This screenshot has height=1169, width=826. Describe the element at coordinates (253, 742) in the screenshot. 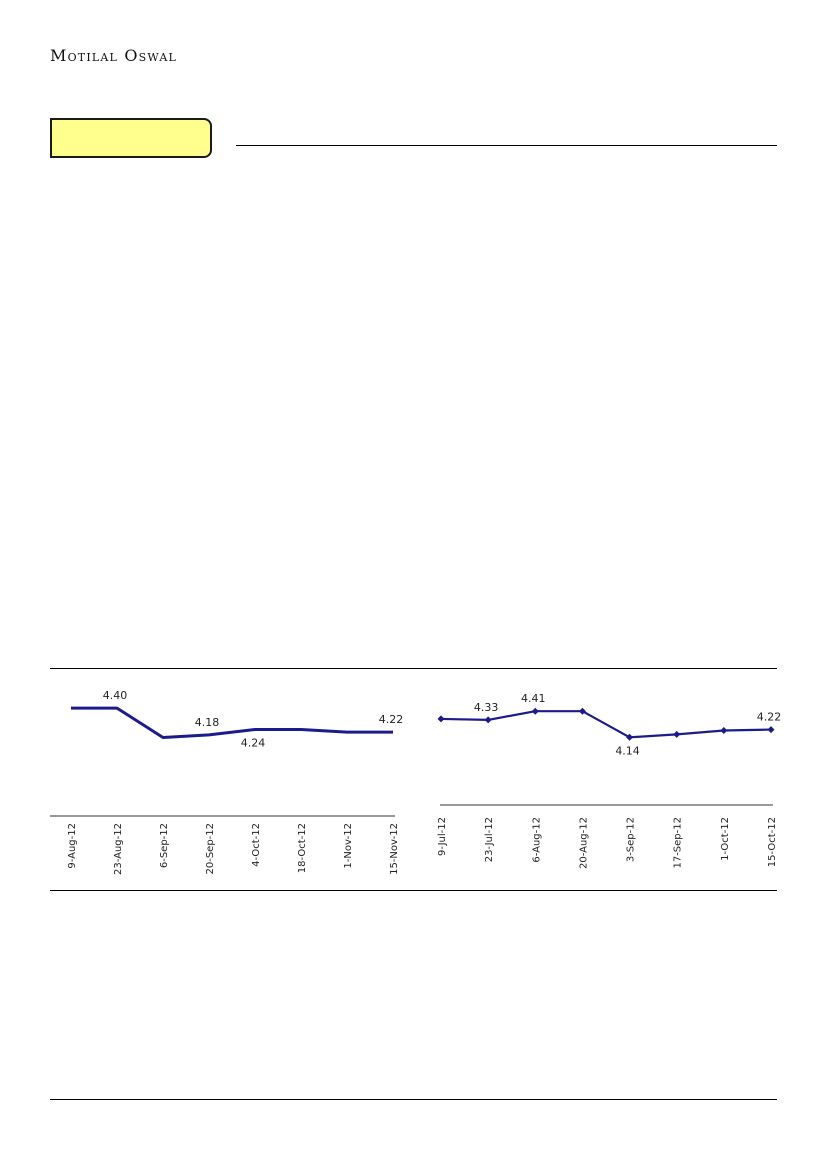

I see `data-label: 4.24` at that location.